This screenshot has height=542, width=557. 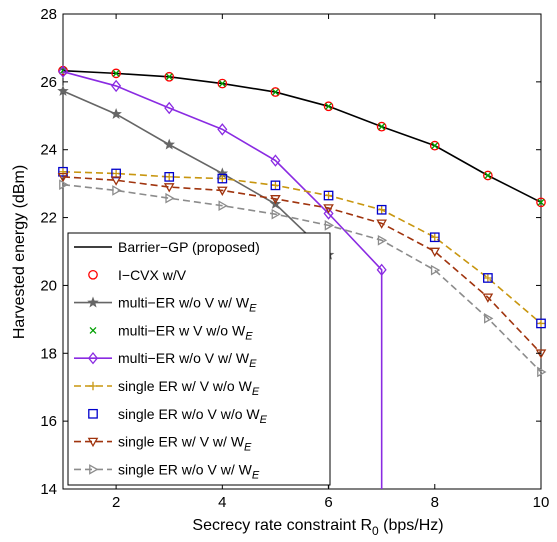 What do you see at coordinates (222, 502) in the screenshot?
I see `x-tick-label: 4` at bounding box center [222, 502].